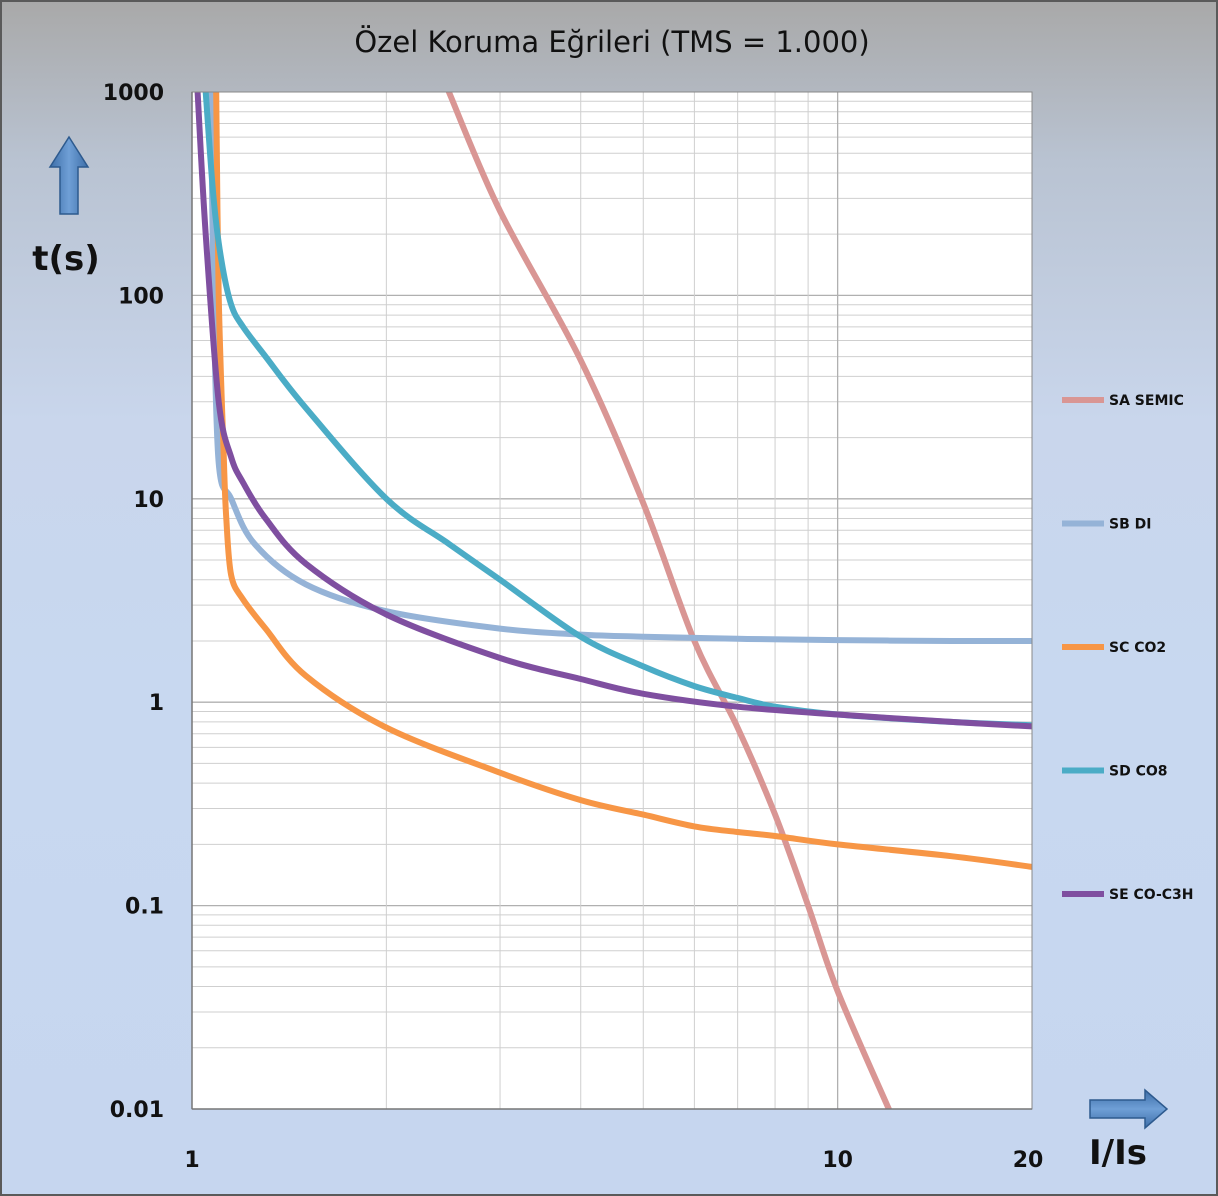 This screenshot has height=1196, width=1218. Describe the element at coordinates (1028, 1160) in the screenshot. I see `x-tick-label: 20` at that location.